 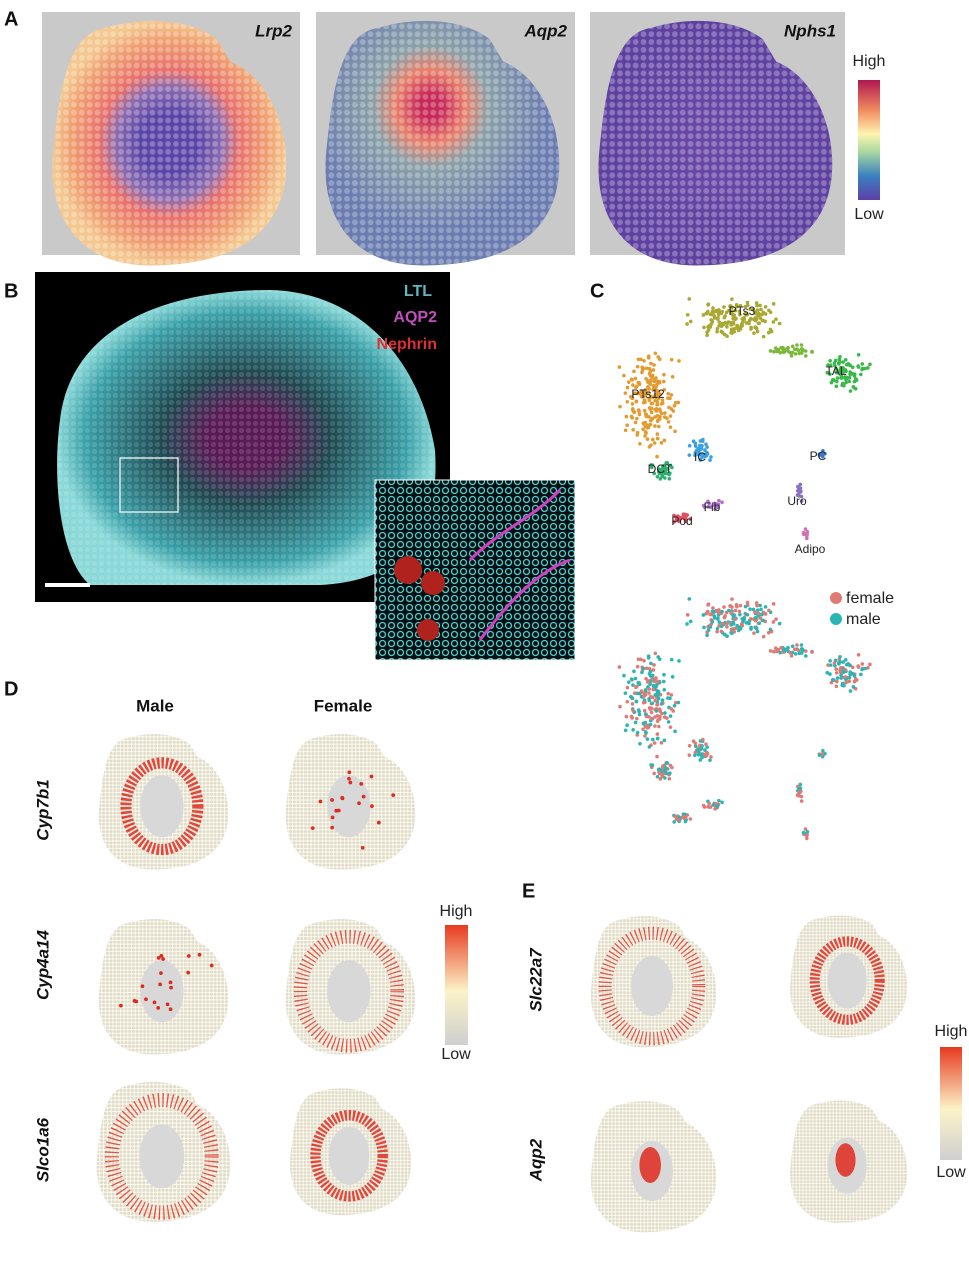 What do you see at coordinates (869, 214) in the screenshot?
I see `scale-low: Low` at bounding box center [869, 214].